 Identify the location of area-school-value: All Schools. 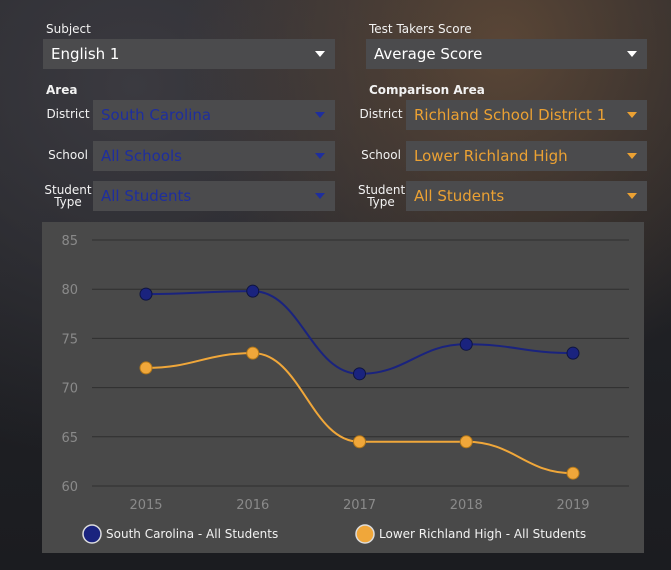
(141, 156).